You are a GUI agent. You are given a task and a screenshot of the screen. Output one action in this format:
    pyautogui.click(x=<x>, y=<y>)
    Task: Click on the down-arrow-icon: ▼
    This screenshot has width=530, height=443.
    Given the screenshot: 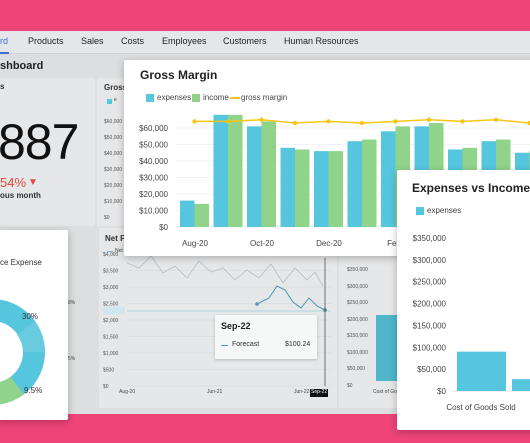 What is the action you would take?
    pyautogui.click(x=33, y=182)
    